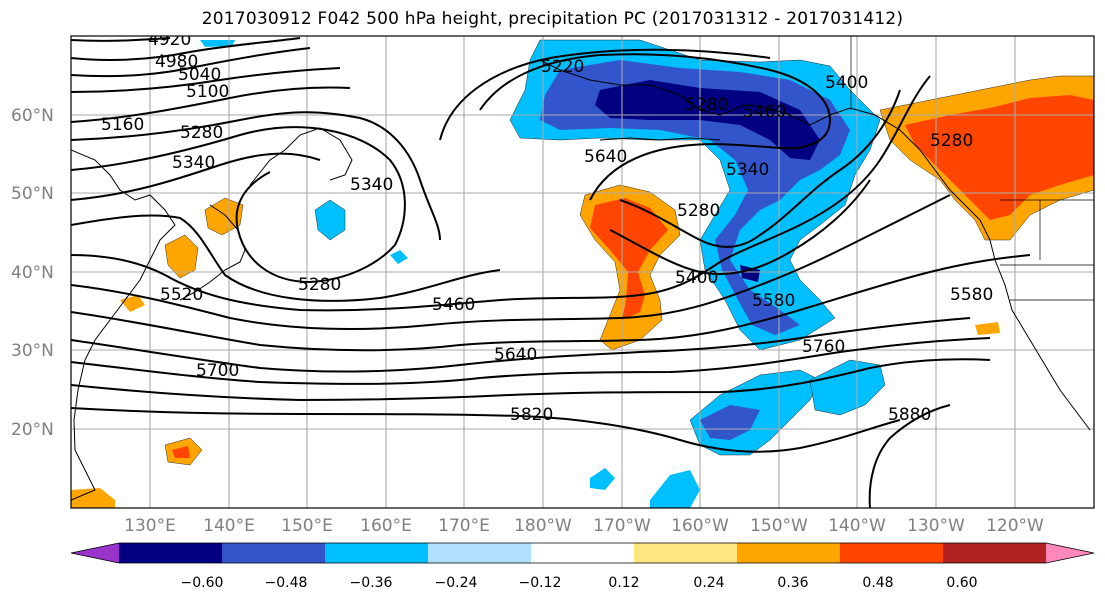 The image size is (1105, 601). I want to click on lon-label: 170°E, so click(464, 526).